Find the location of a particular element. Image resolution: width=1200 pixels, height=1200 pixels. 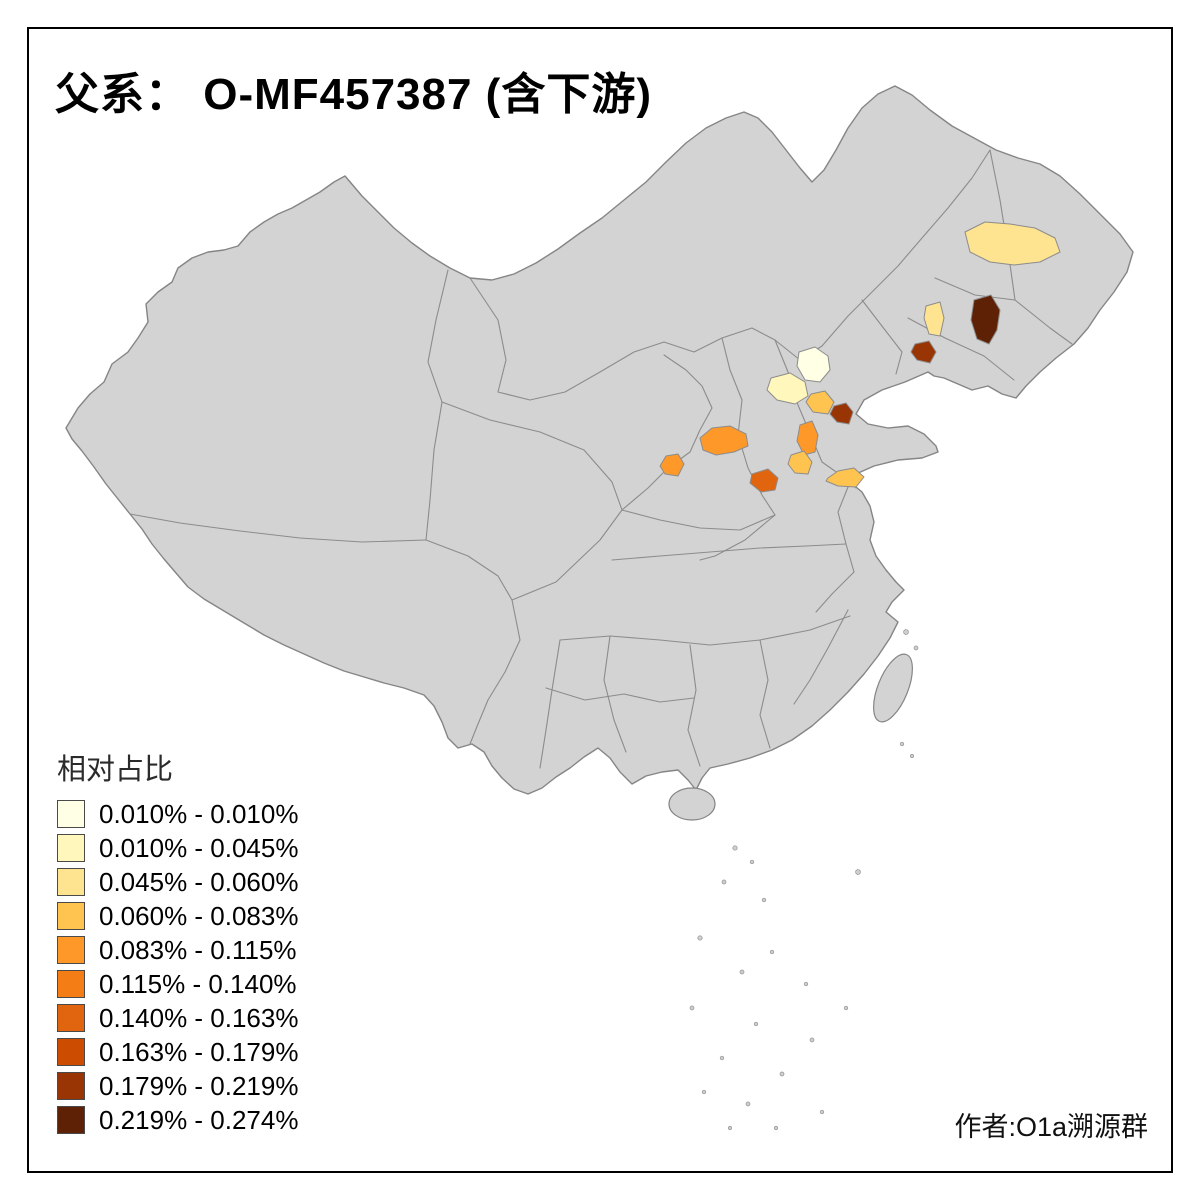

legend-label: 0.083% - 0.115% is located at coordinates (198, 949).